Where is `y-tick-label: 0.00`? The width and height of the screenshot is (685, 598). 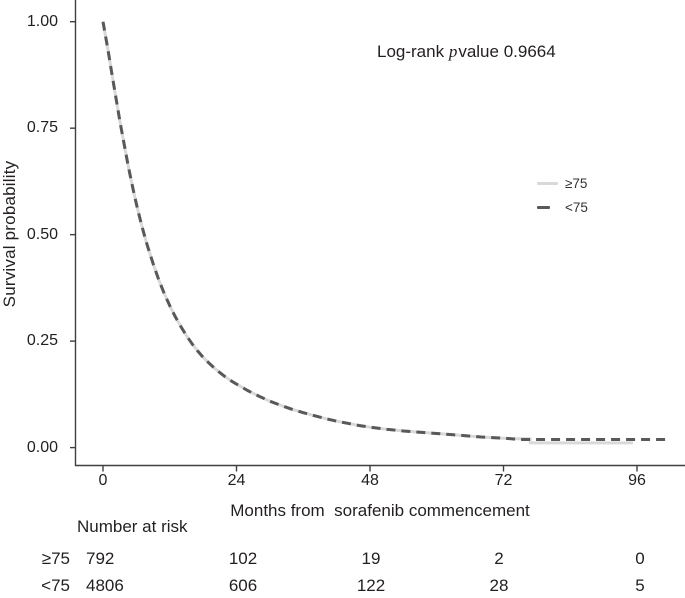
y-tick-label: 0.00 is located at coordinates (42, 447).